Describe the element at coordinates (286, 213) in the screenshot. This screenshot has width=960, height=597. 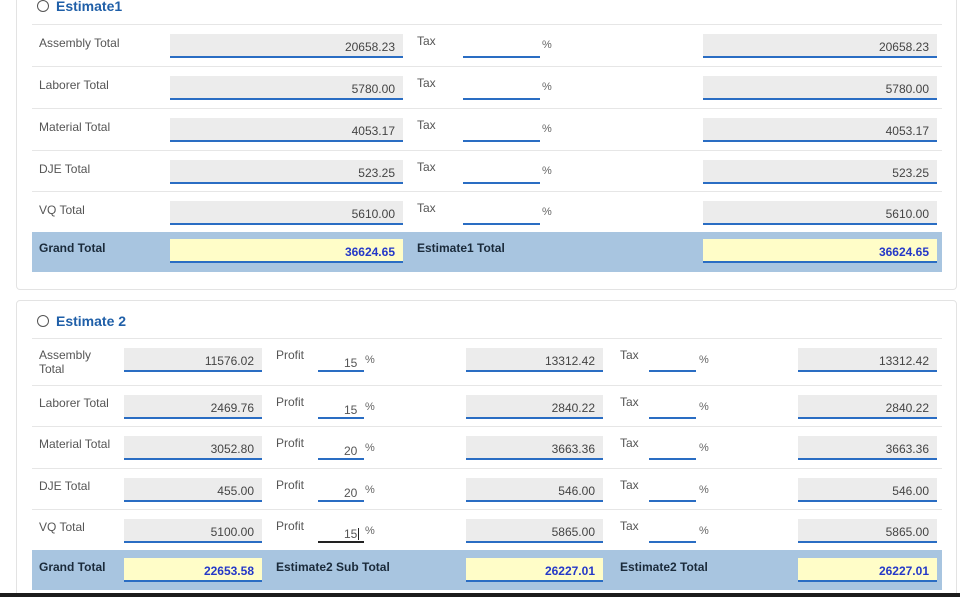
I see `vq-total-field: 5610.00` at that location.